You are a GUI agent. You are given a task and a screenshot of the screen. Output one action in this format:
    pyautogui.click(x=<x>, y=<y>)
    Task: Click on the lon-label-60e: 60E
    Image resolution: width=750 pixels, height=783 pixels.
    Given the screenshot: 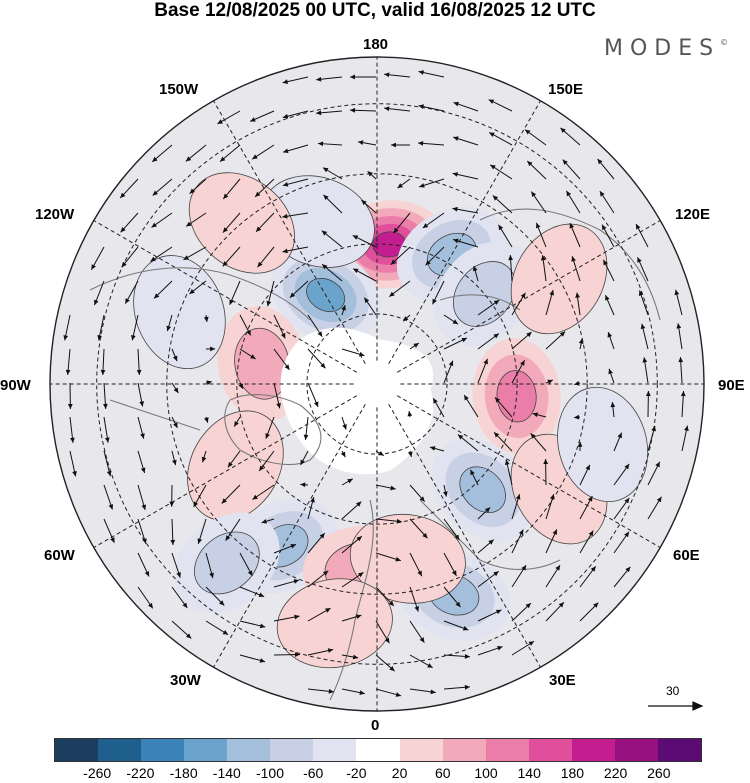 What is the action you would take?
    pyautogui.click(x=686, y=555)
    